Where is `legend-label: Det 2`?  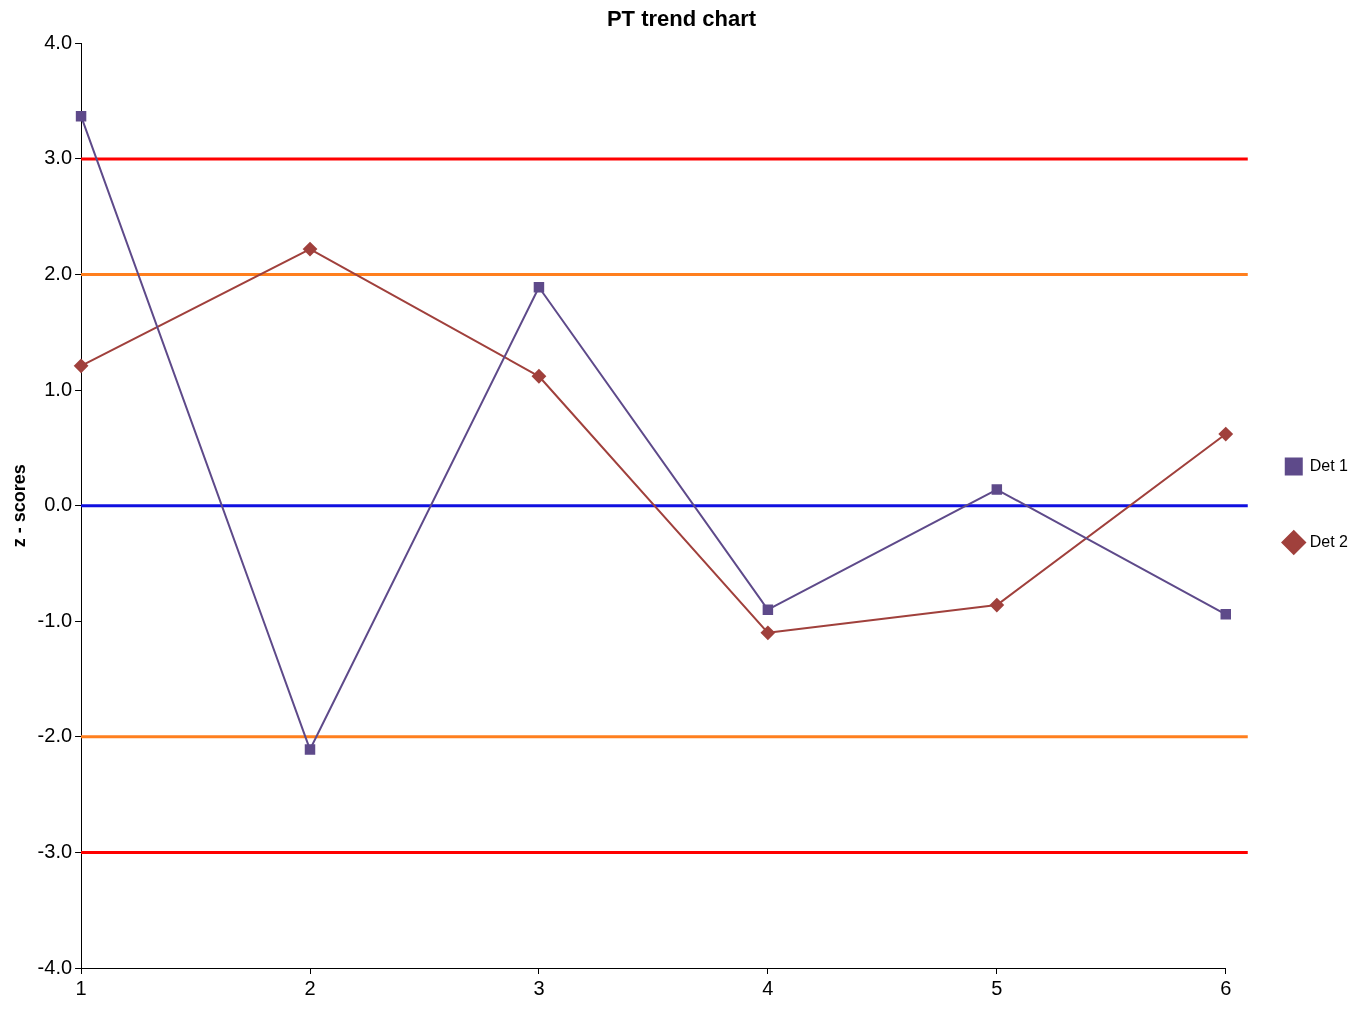 legend-label: Det 2 is located at coordinates (1329, 541).